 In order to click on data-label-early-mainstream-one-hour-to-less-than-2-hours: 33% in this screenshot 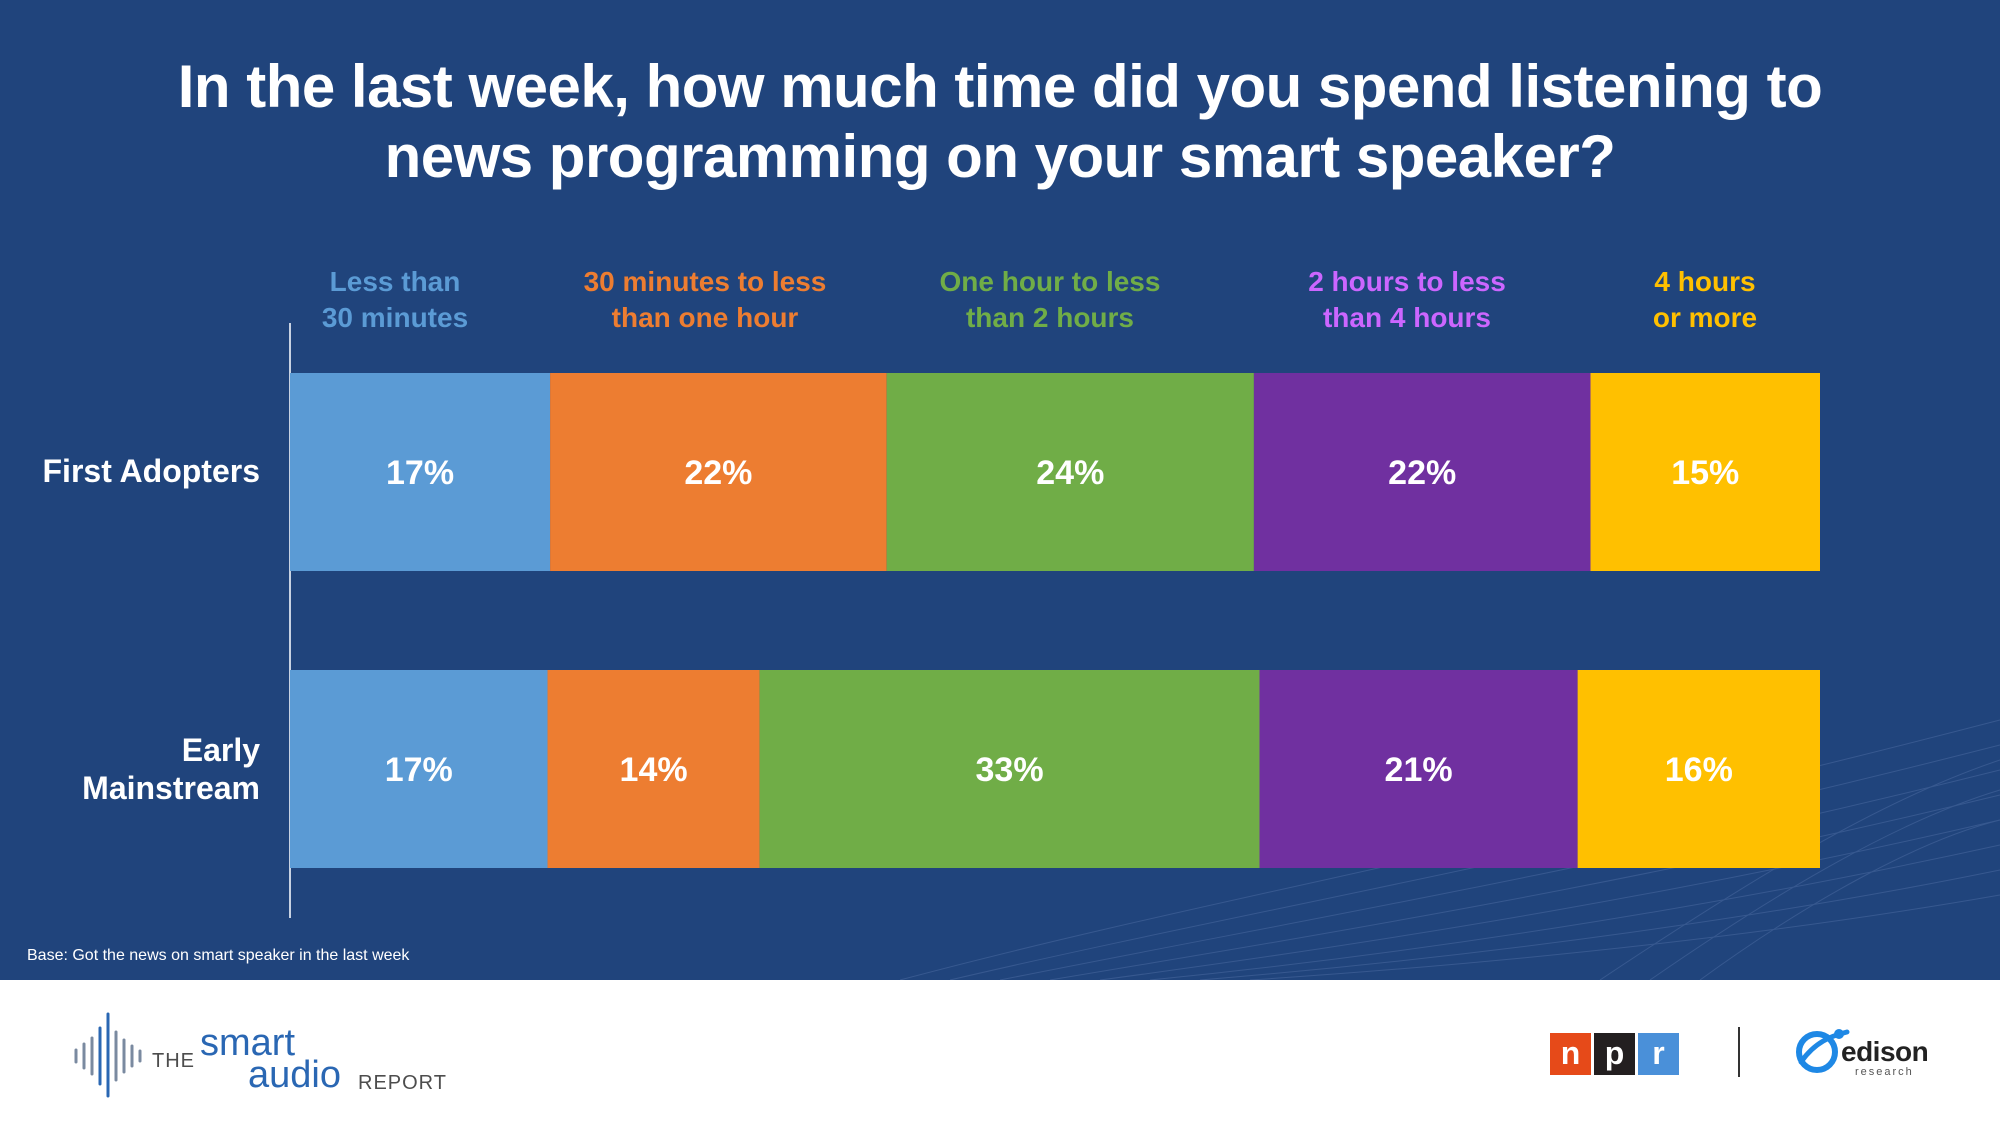, I will do `click(1010, 770)`.